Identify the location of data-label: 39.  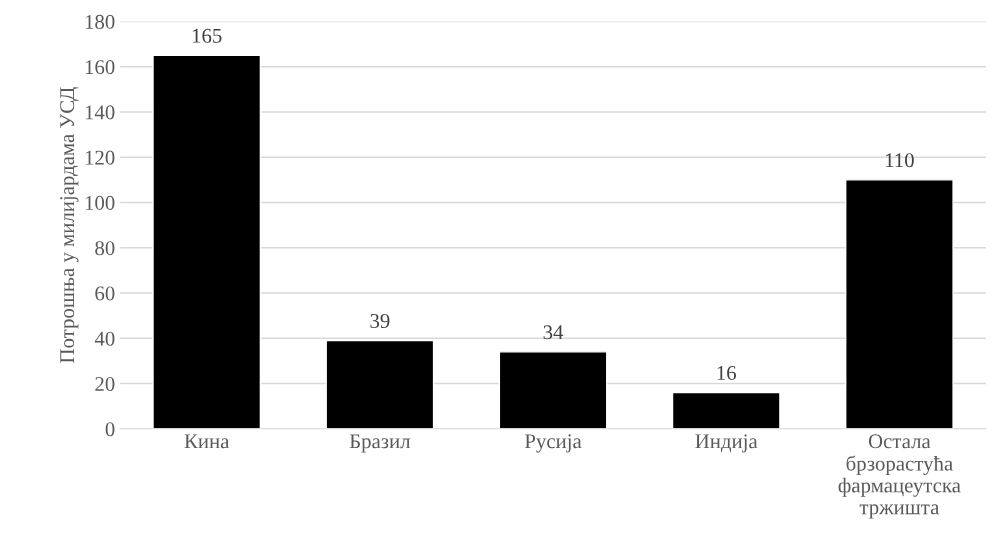
(380, 320).